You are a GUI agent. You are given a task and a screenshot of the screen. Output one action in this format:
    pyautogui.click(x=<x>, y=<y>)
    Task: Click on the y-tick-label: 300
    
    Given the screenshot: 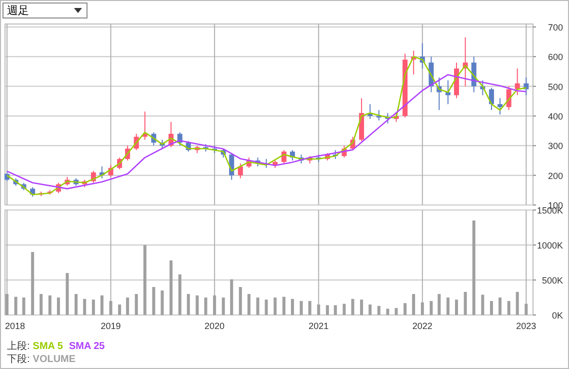 What is the action you would take?
    pyautogui.click(x=555, y=146)
    